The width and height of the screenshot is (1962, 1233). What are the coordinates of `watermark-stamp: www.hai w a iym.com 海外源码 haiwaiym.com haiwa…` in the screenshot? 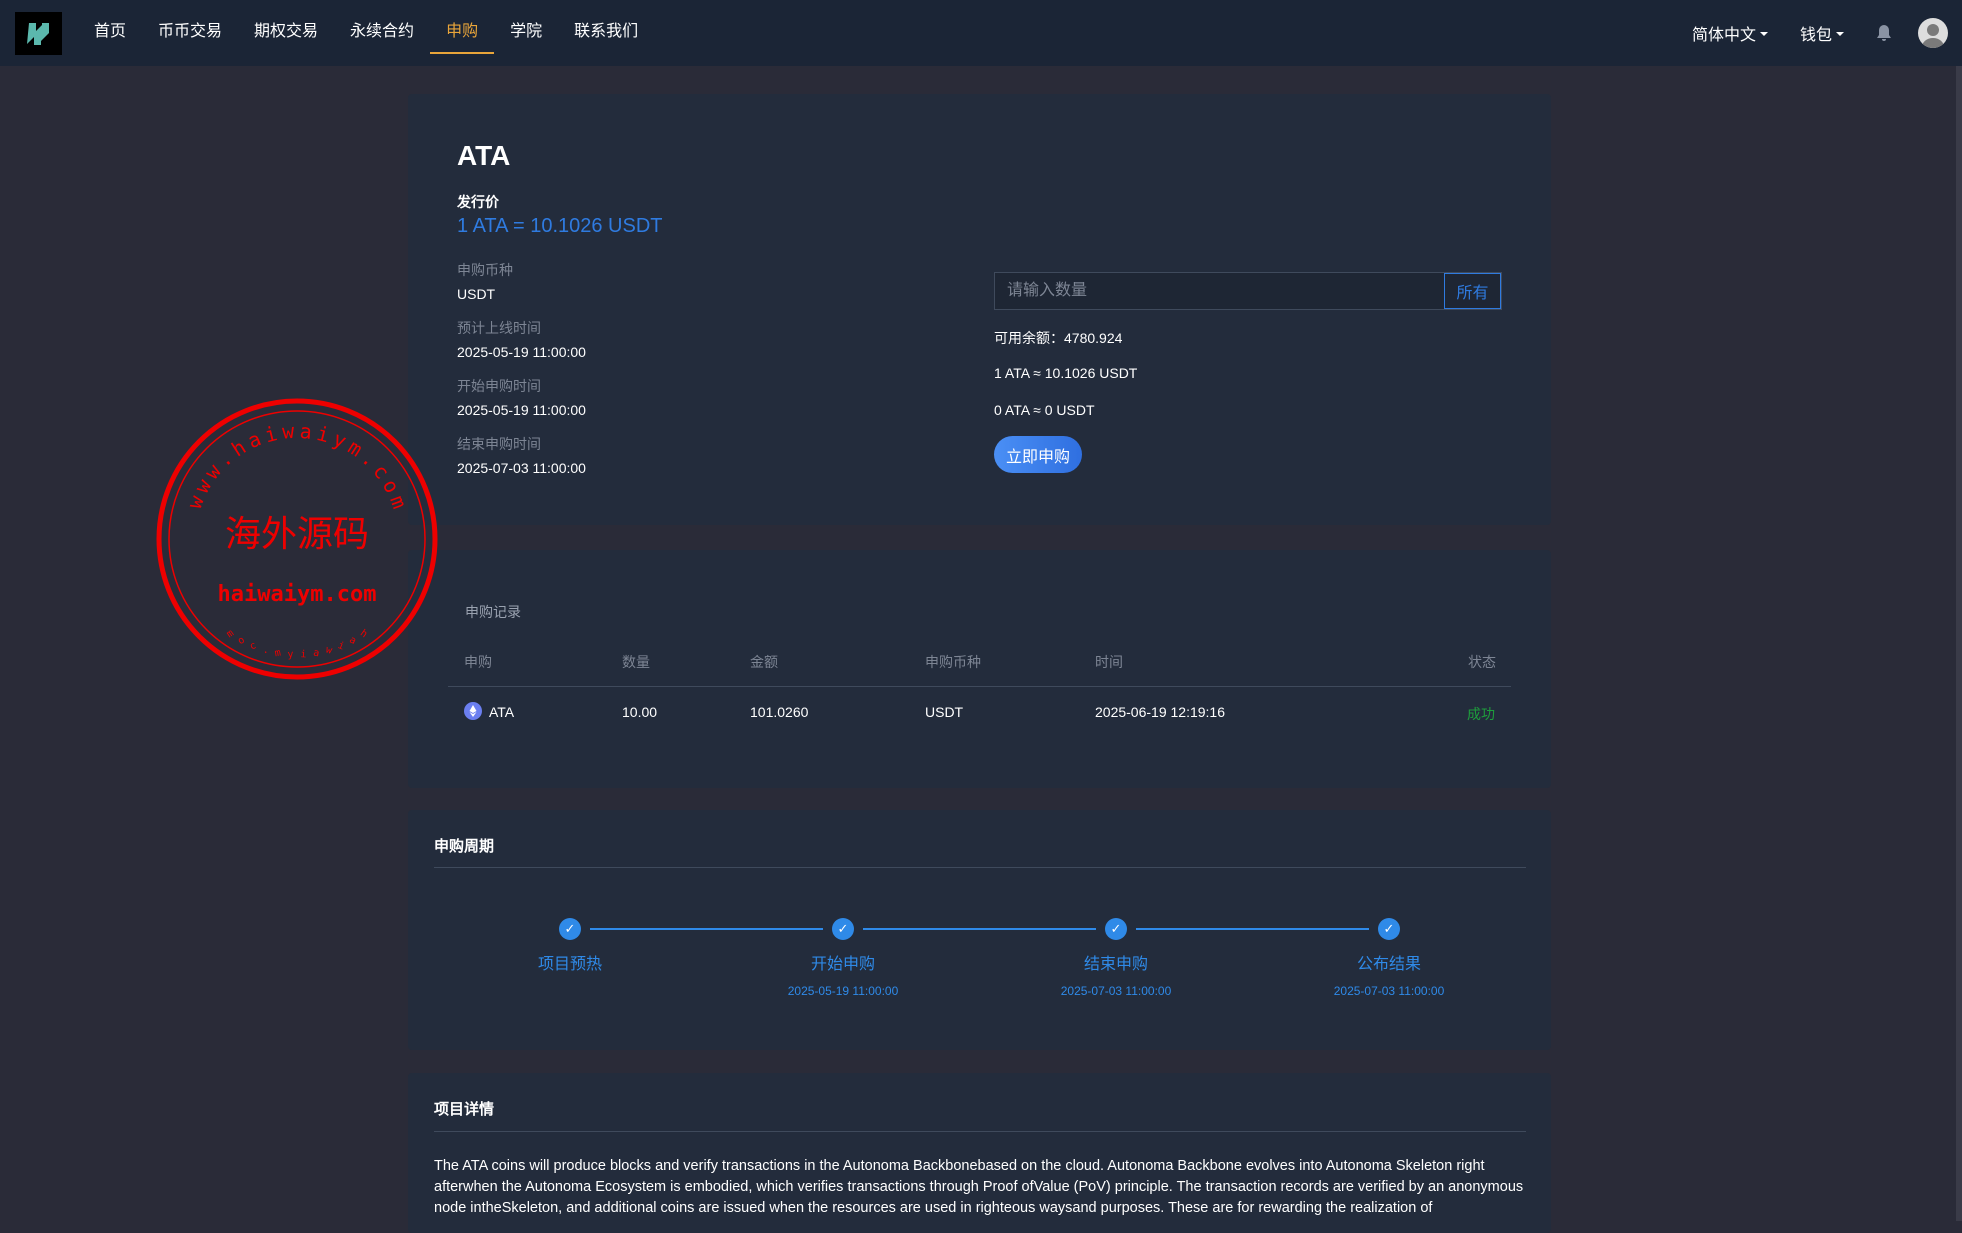 It's located at (297, 539).